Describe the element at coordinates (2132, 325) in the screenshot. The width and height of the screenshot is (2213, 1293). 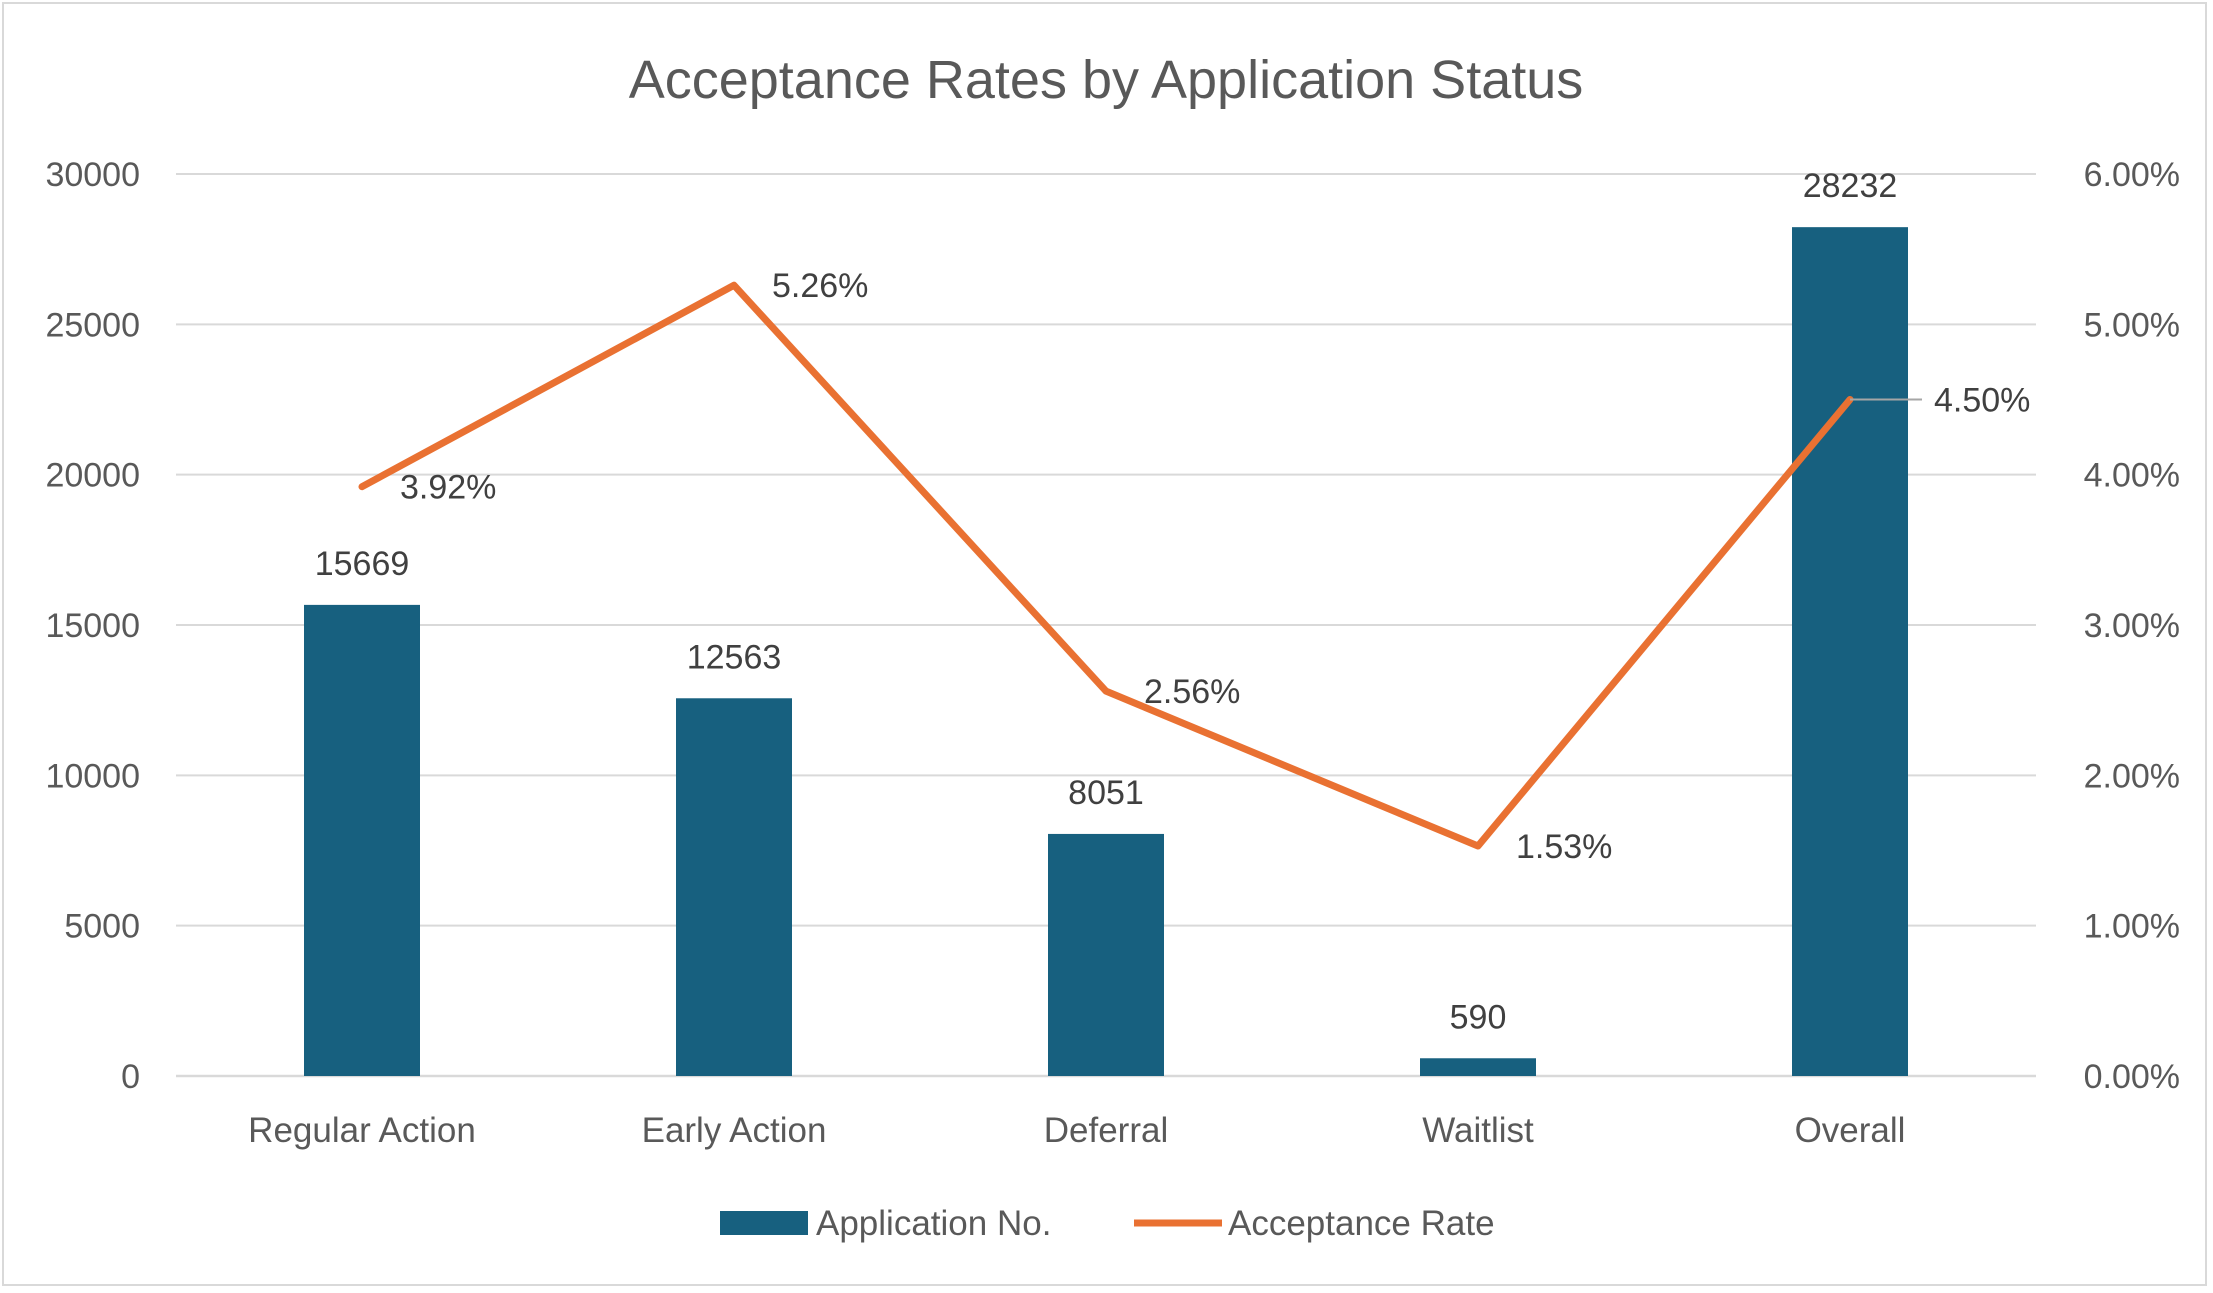
I see `right-axis-tick-label: 5.00%` at that location.